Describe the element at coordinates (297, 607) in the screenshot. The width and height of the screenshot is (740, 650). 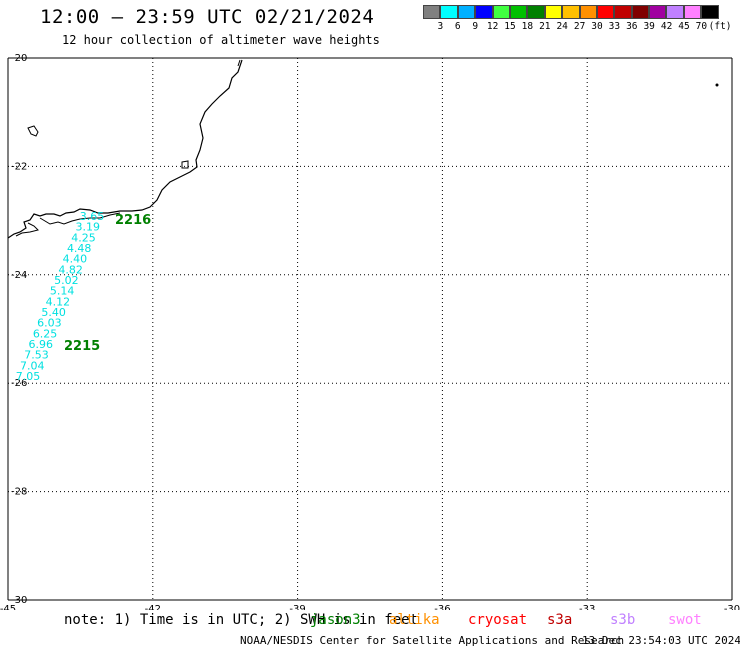
I see `lon-tick-label: -39` at that location.